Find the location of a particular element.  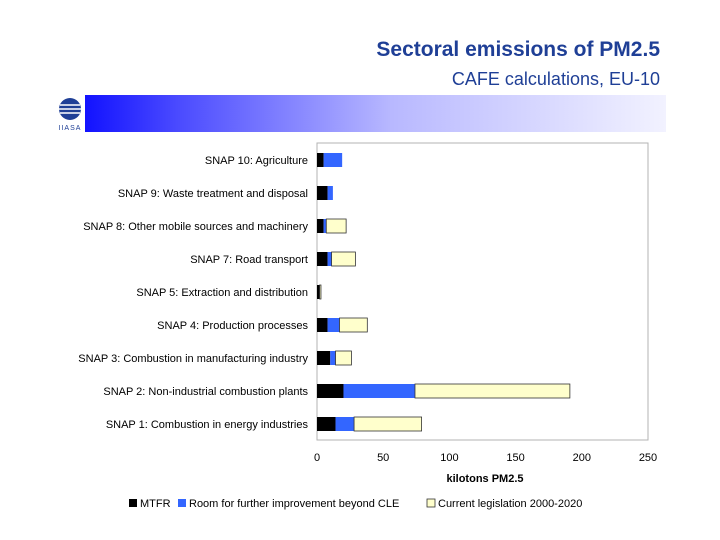

x-tick-label: 100 is located at coordinates (449, 458).